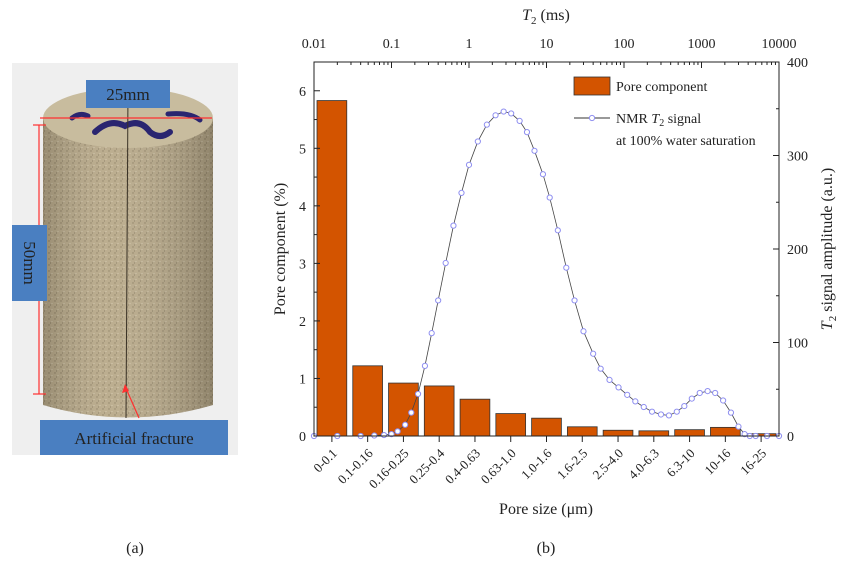  I want to click on x-tick-label: 2.5-4.0, so click(608, 464).